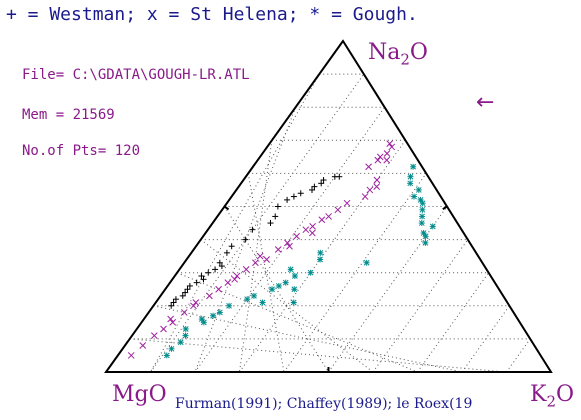  I want to click on vertex-label-k2o: K2O, so click(552, 396).